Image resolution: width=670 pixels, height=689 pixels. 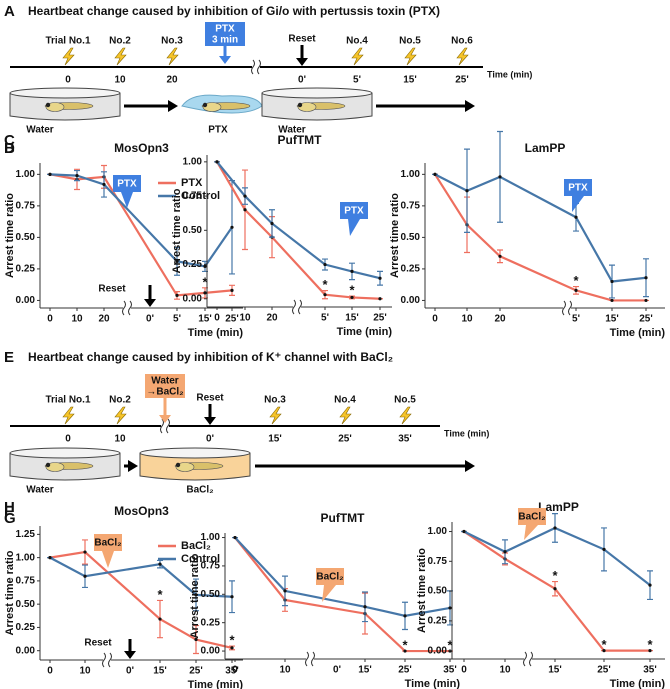 I want to click on trial-label: No.2, so click(x=120, y=41).